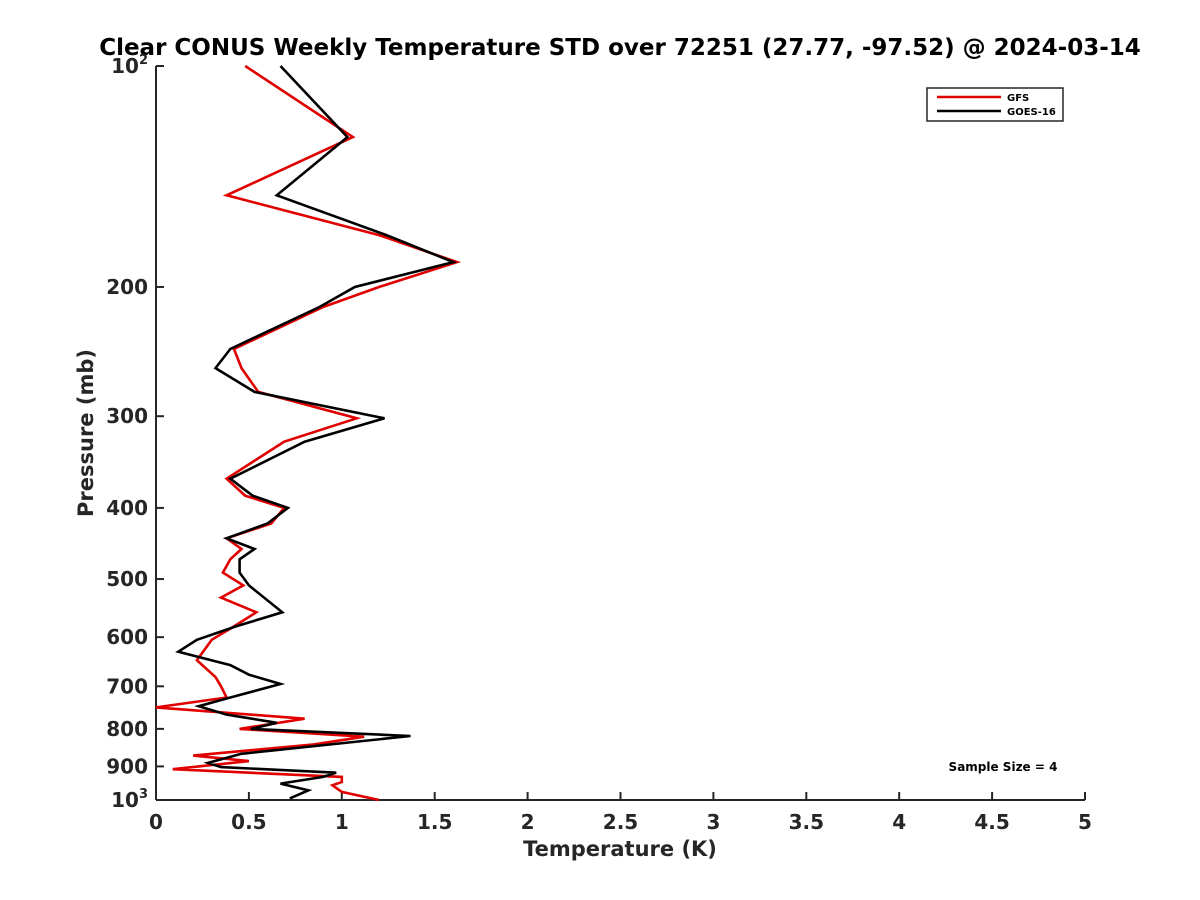 This screenshot has width=1200, height=900. I want to click on y-tick-label: 300, so click(127, 416).